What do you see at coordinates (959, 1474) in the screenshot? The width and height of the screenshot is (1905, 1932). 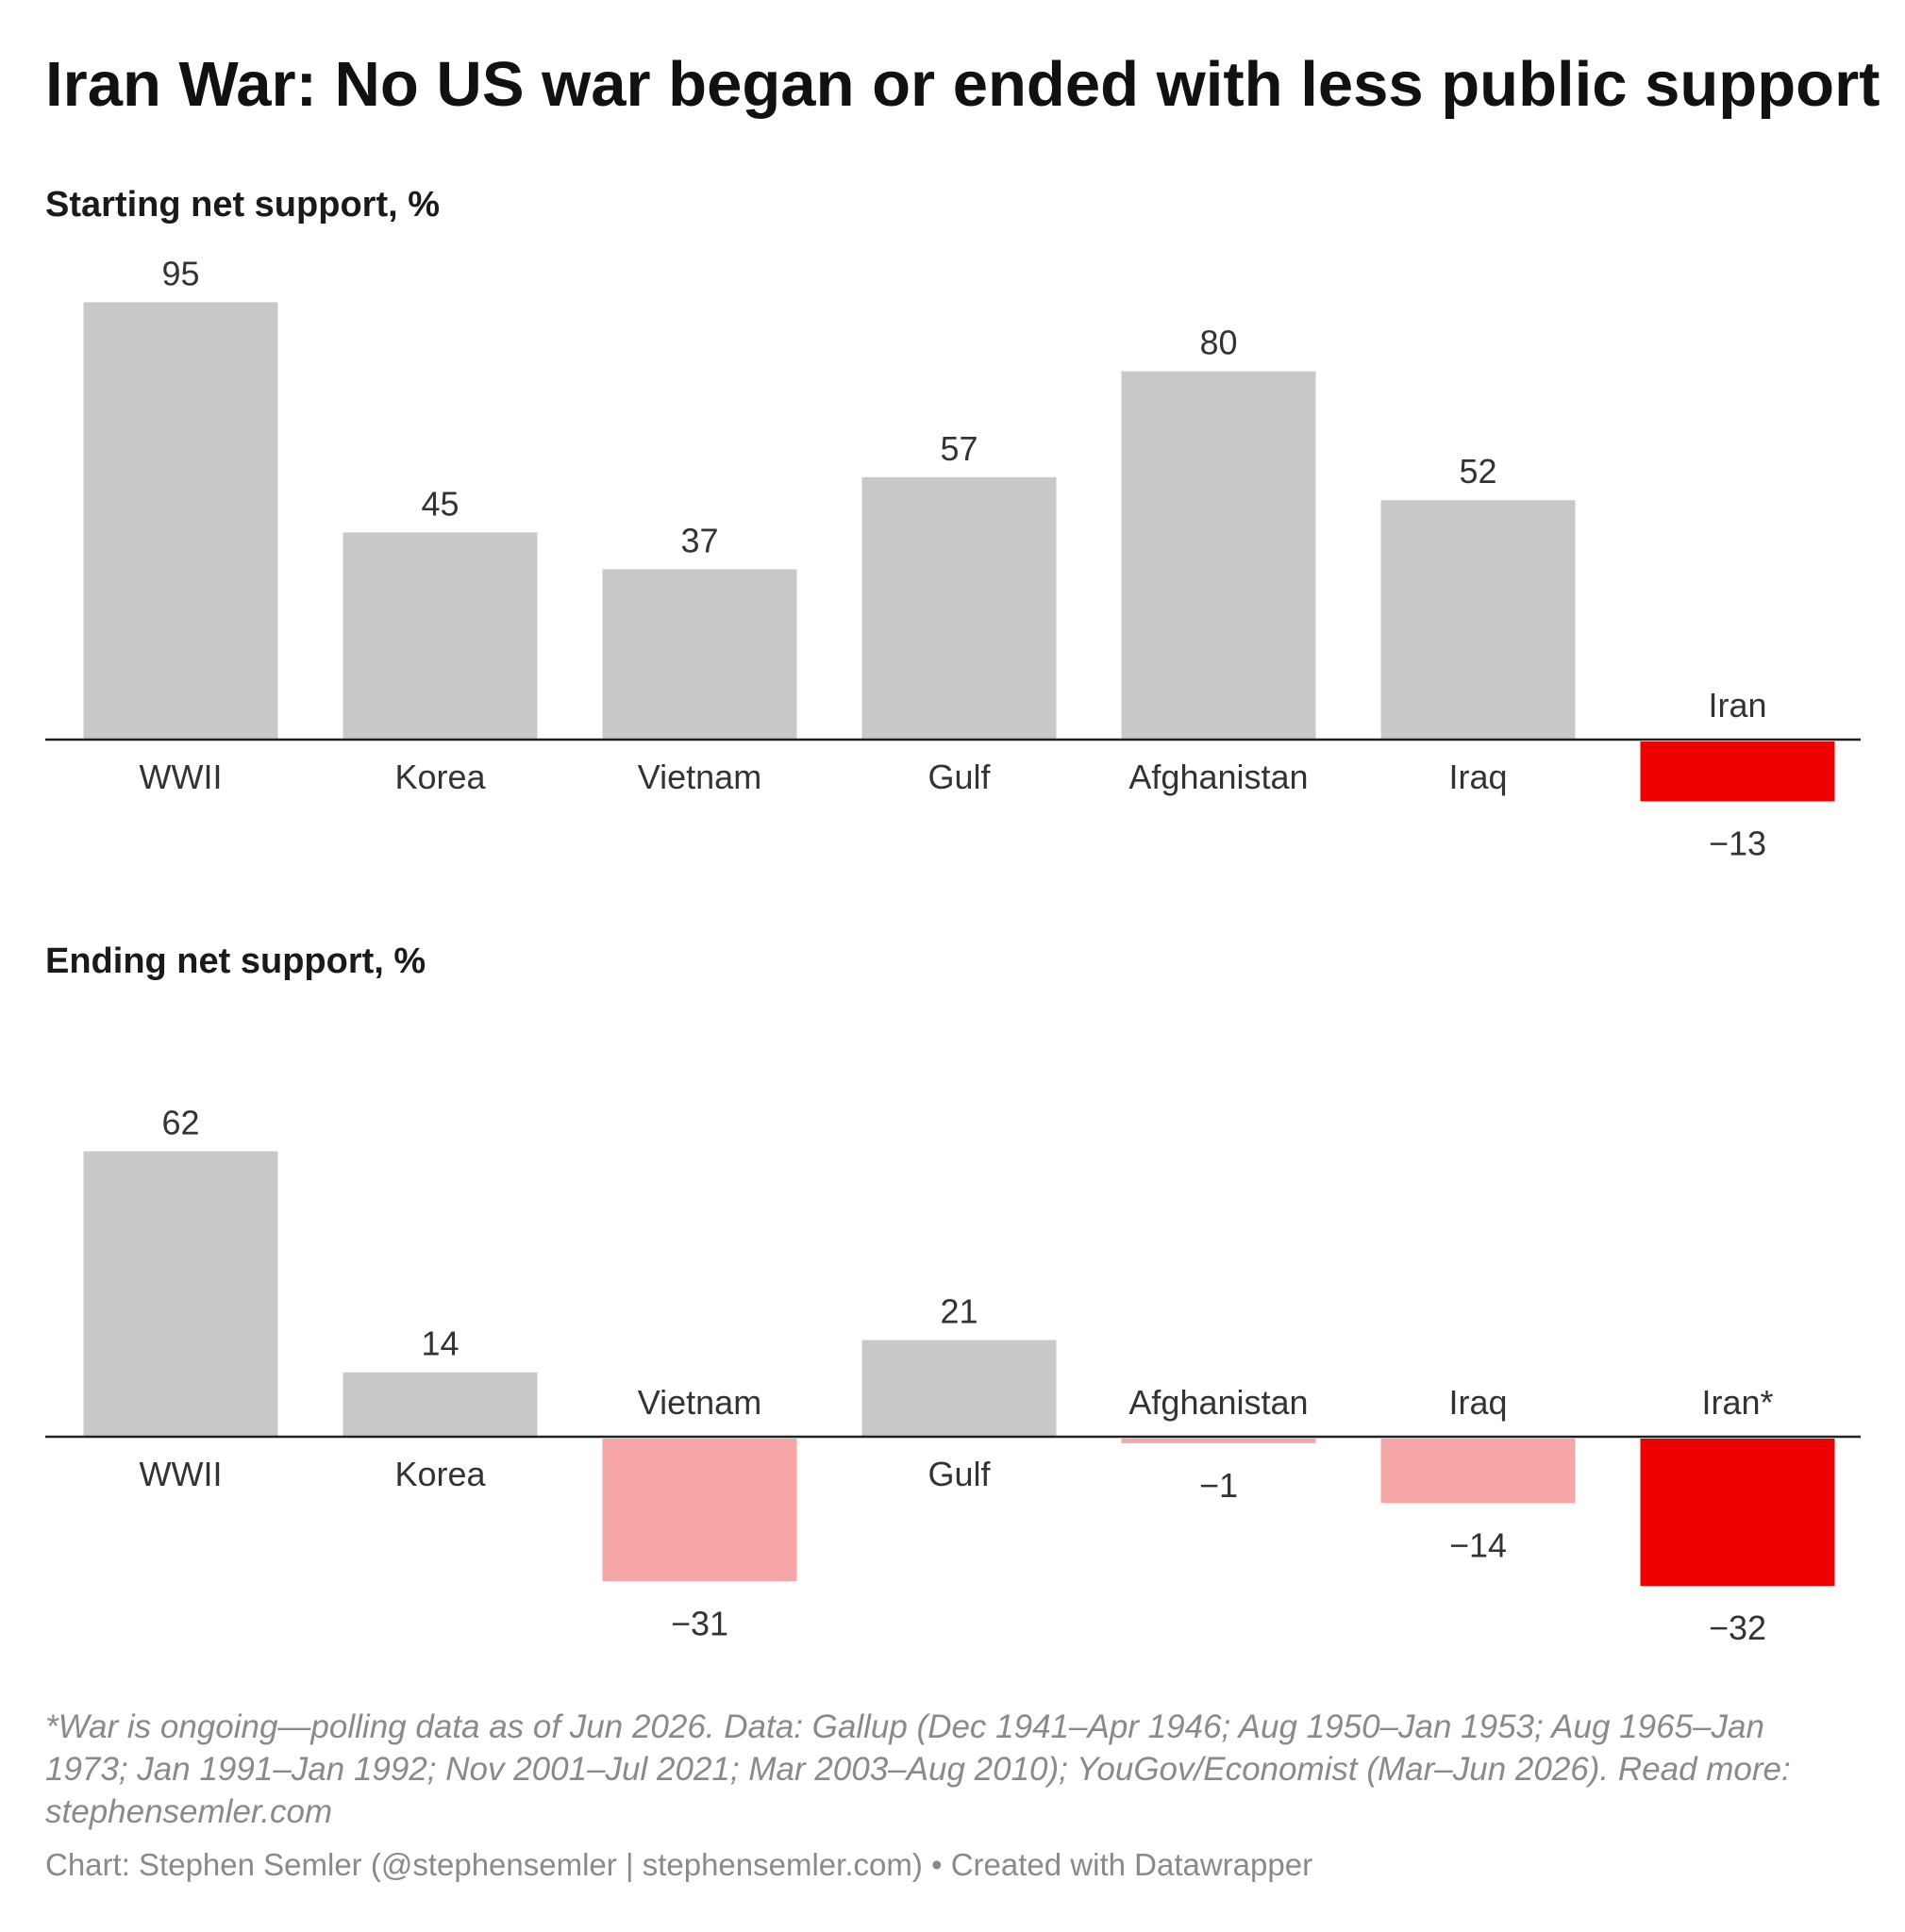 I see `end-category-label-3: Gulf` at bounding box center [959, 1474].